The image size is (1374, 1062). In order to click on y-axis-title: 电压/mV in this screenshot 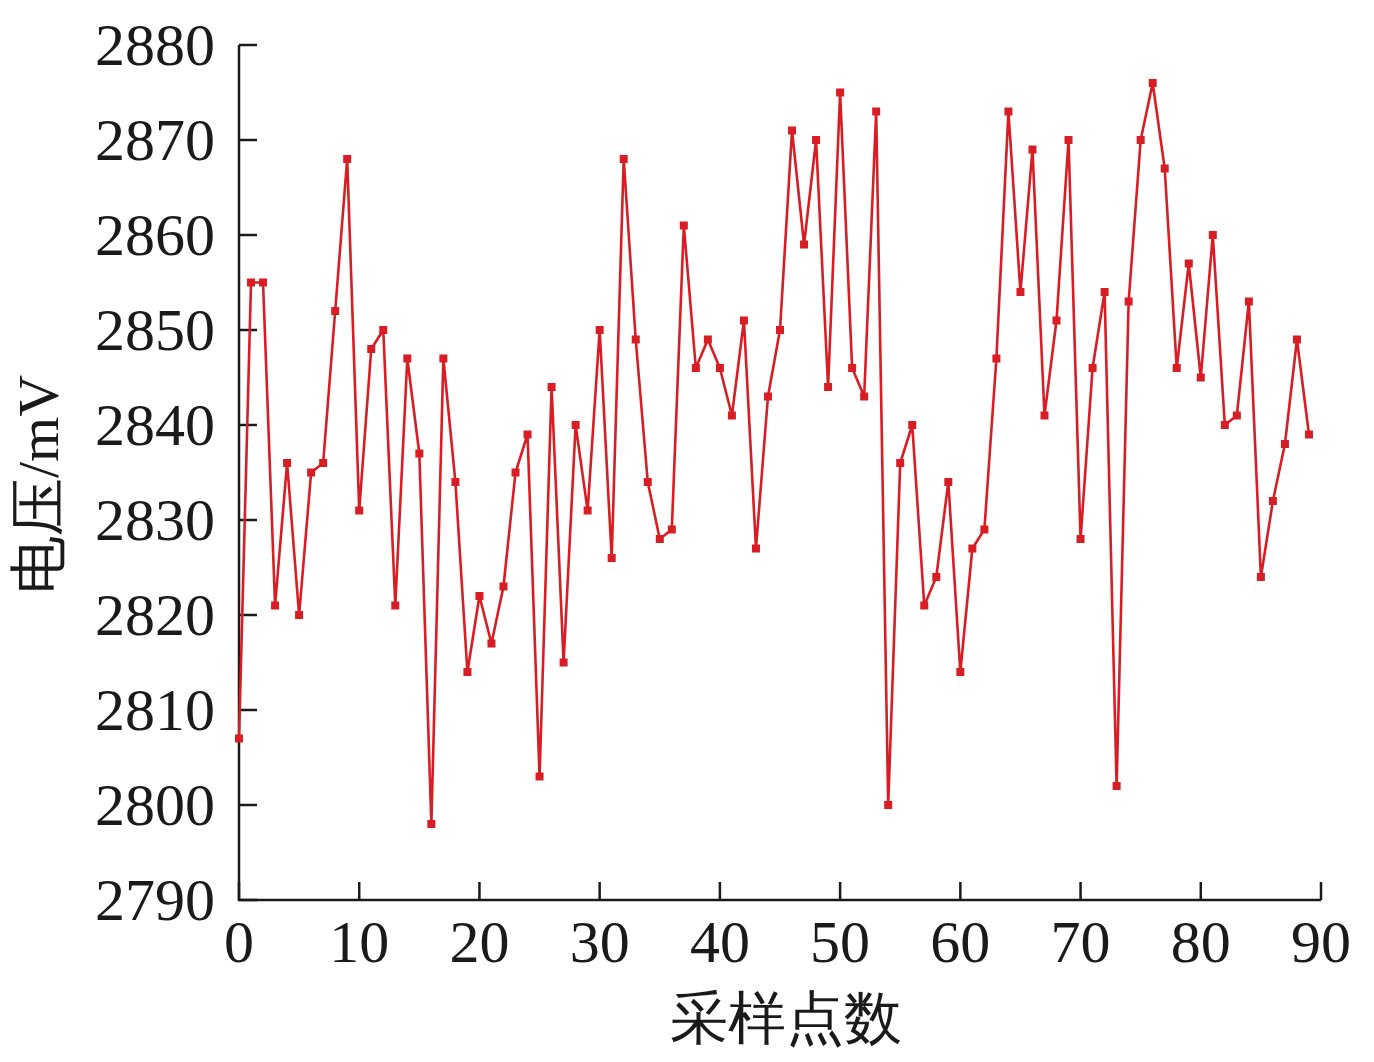, I will do `click(38, 484)`.